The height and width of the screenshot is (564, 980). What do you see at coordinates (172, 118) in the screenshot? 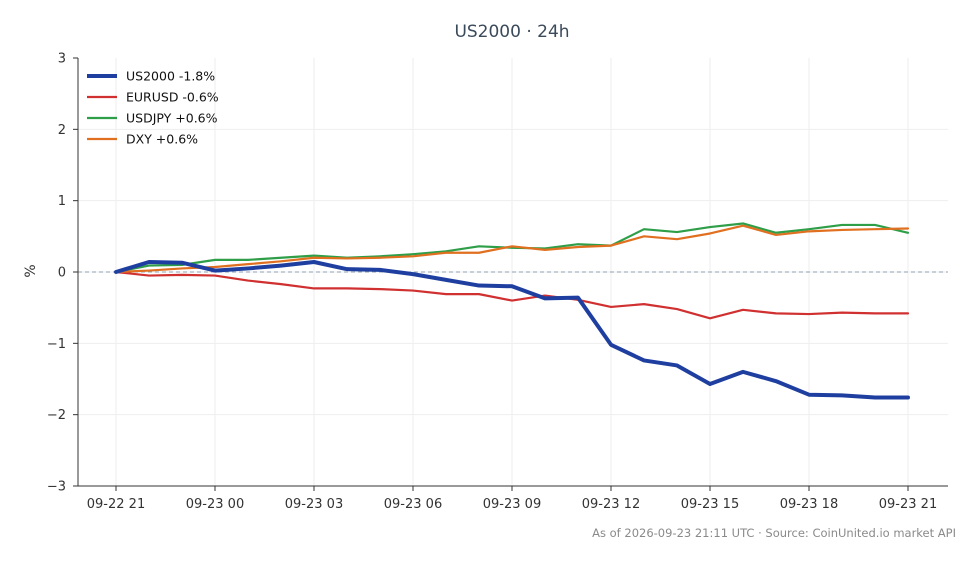
I see `legend-label: USDJPY +0.6%` at bounding box center [172, 118].